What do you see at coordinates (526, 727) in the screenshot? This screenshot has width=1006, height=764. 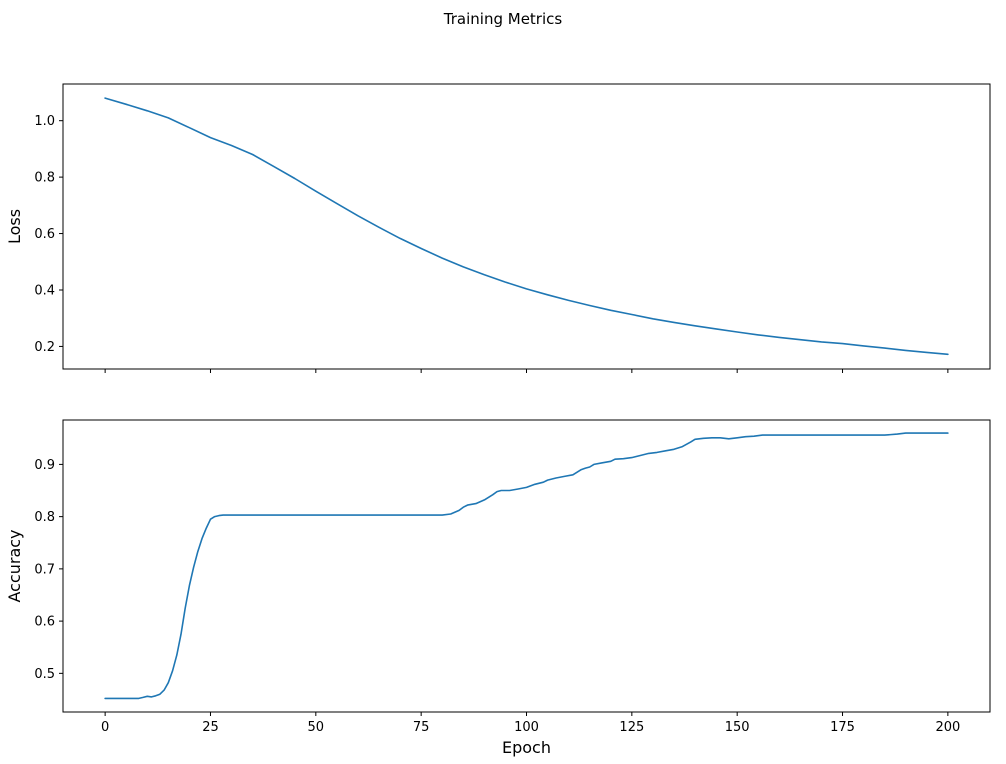 I see `x-tick-label: 100` at bounding box center [526, 727].